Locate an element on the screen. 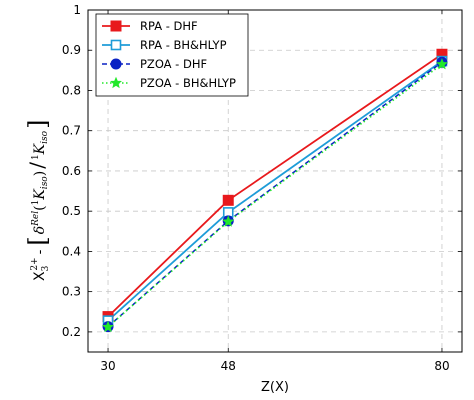 This screenshot has height=400, width=474. x-tick-label: 48 is located at coordinates (228, 366).